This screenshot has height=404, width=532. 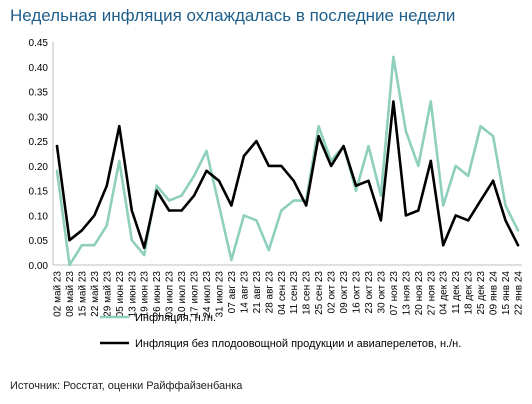 I want to click on y-tick-label: 0.10, so click(x=39, y=216).